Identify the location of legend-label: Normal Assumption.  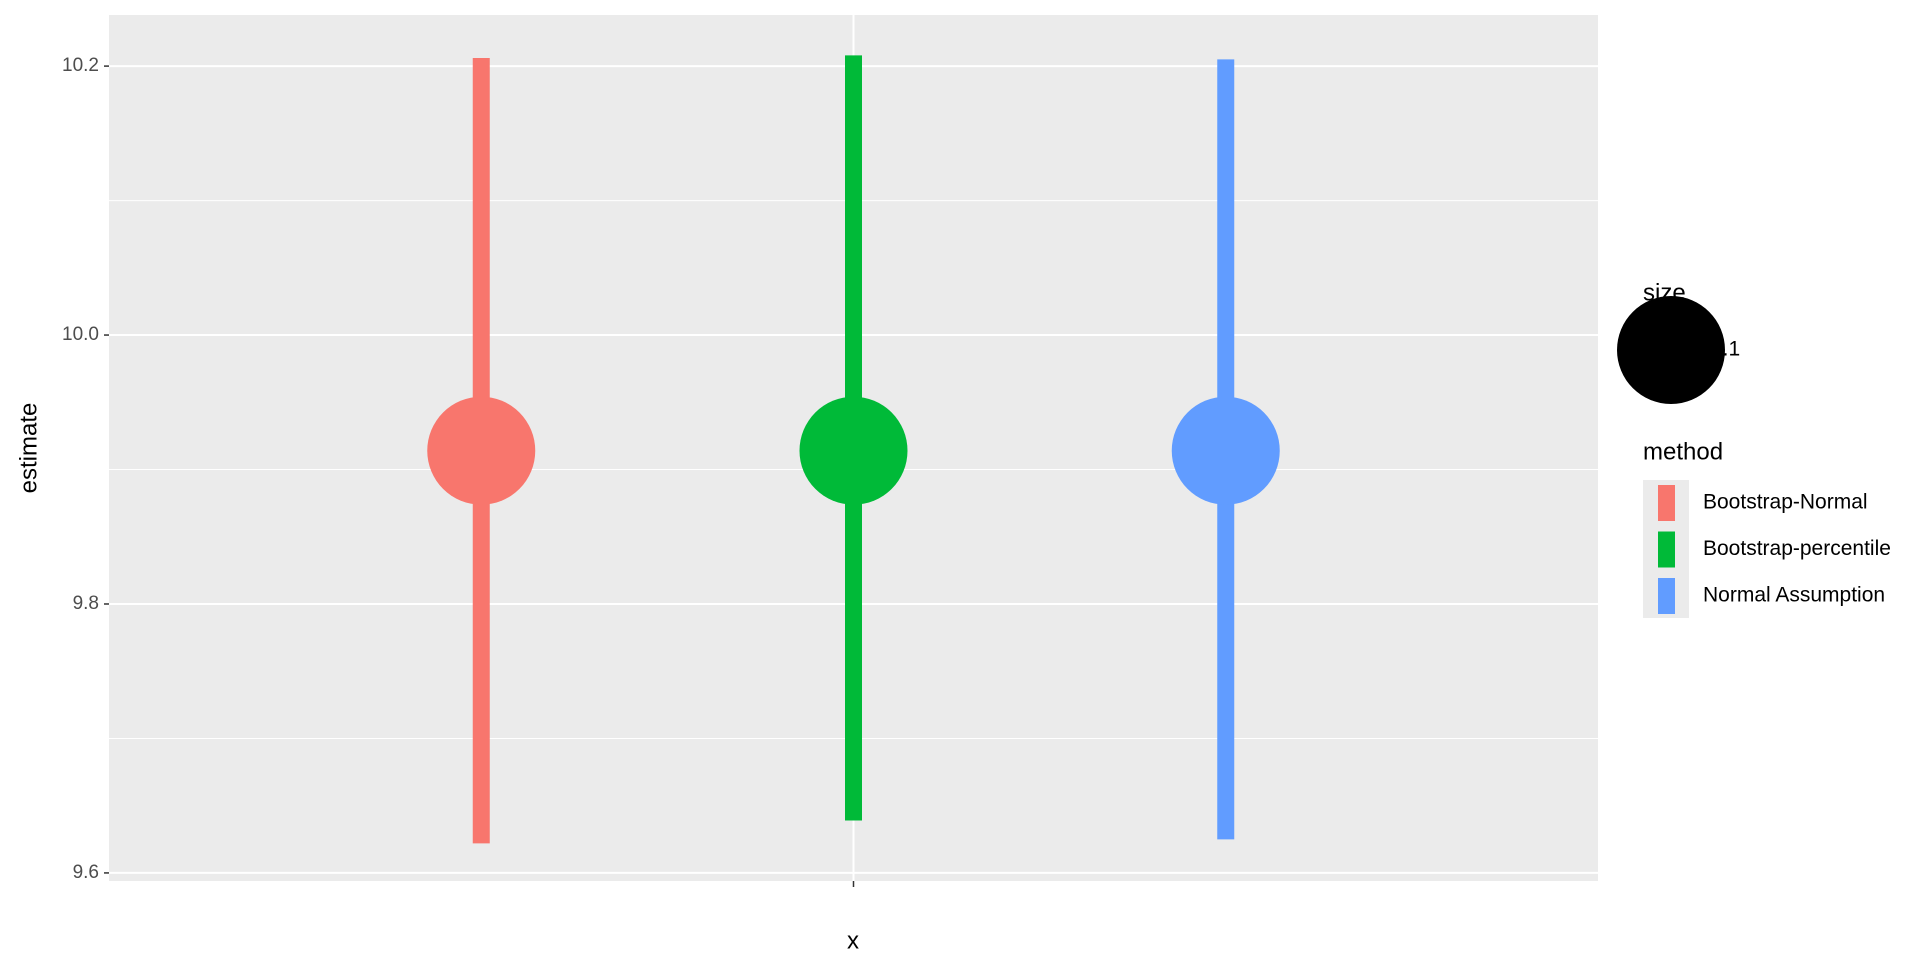
(1794, 595).